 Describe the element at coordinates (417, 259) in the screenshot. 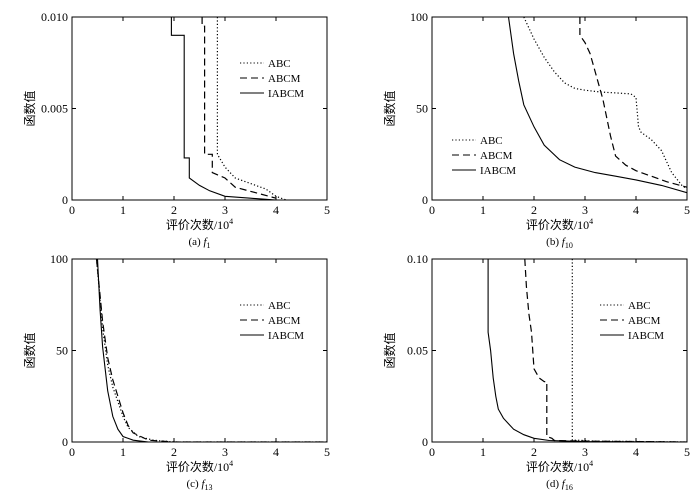

I see `y-tick-label: 0.10` at that location.